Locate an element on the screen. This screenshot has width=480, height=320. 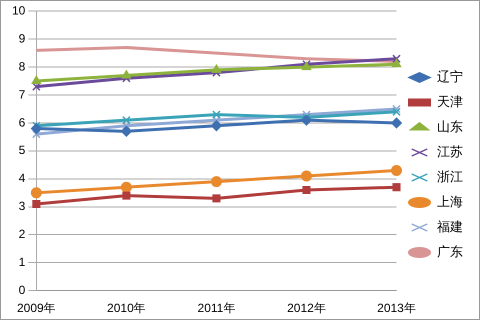
legend-label: 天津 is located at coordinates (450, 102).